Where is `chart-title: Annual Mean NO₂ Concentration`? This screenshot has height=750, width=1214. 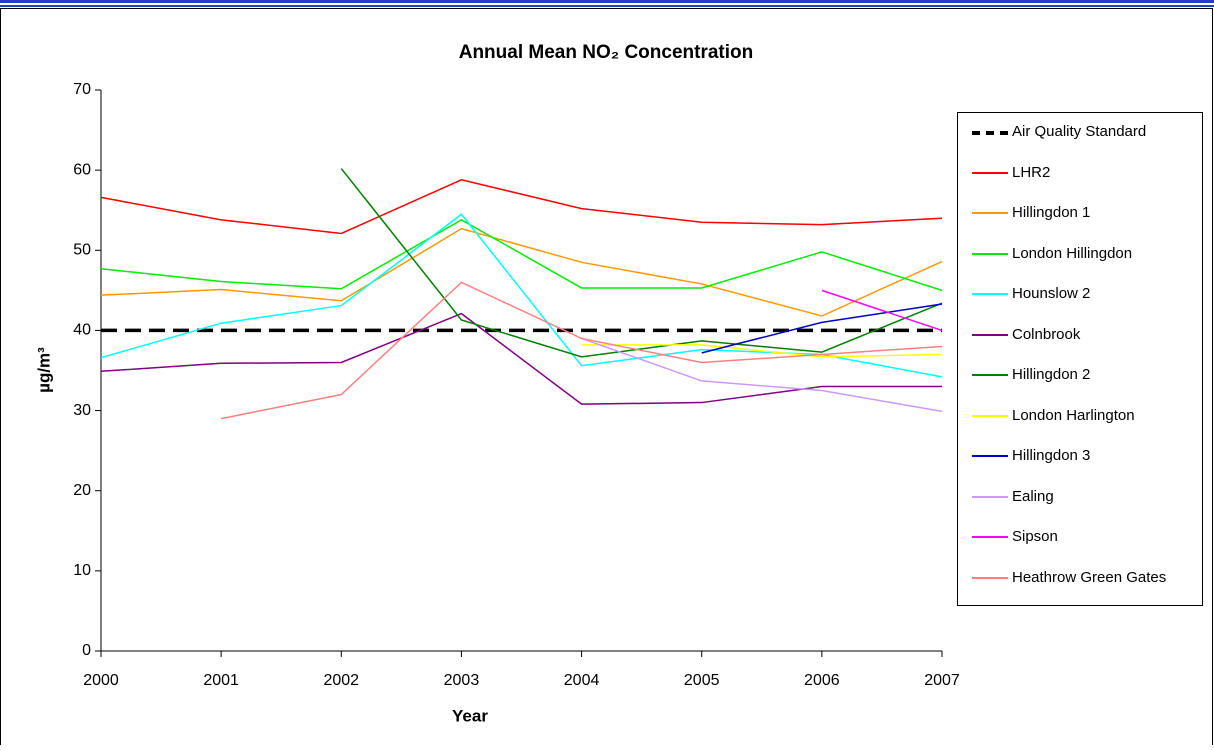 chart-title: Annual Mean NO₂ Concentration is located at coordinates (606, 52).